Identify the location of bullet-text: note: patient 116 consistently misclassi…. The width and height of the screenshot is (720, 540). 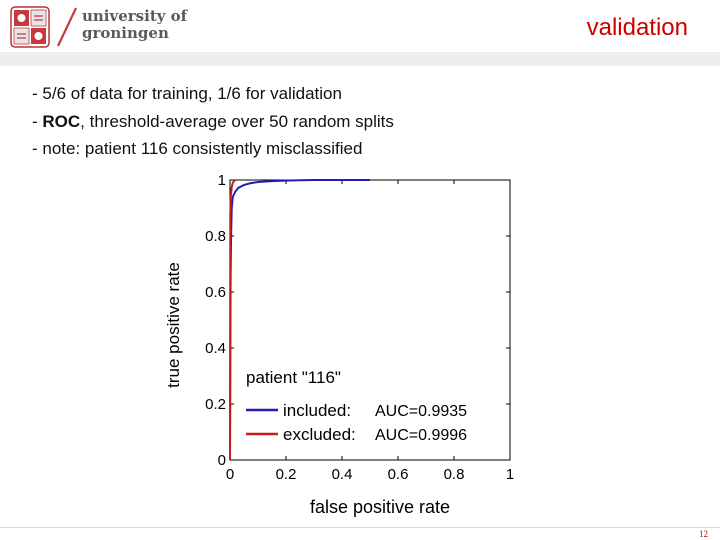
(202, 148).